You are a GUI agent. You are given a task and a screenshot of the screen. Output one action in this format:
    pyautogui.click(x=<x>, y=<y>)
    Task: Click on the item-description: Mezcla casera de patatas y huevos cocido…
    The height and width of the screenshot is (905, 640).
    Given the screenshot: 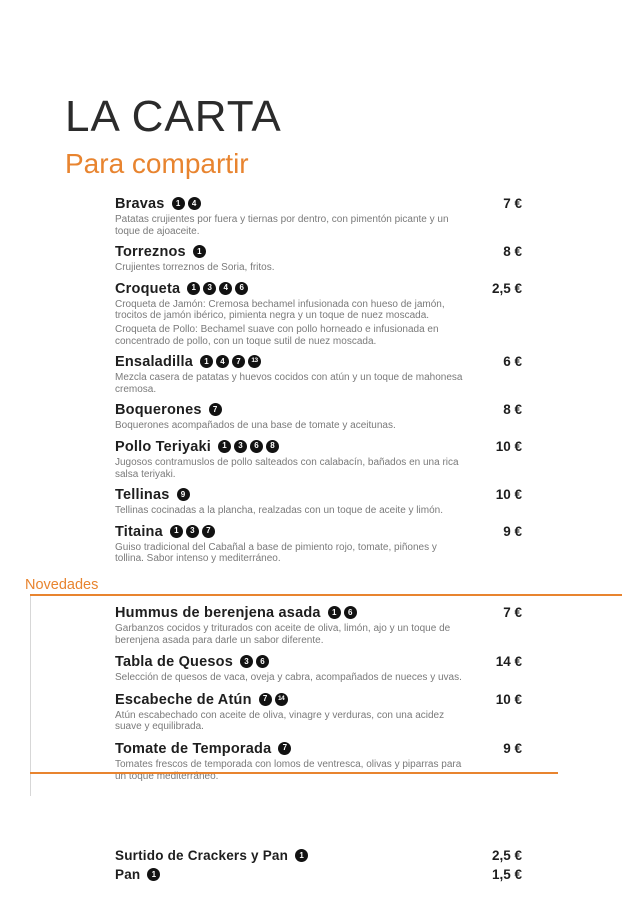 What is the action you would take?
    pyautogui.click(x=289, y=383)
    